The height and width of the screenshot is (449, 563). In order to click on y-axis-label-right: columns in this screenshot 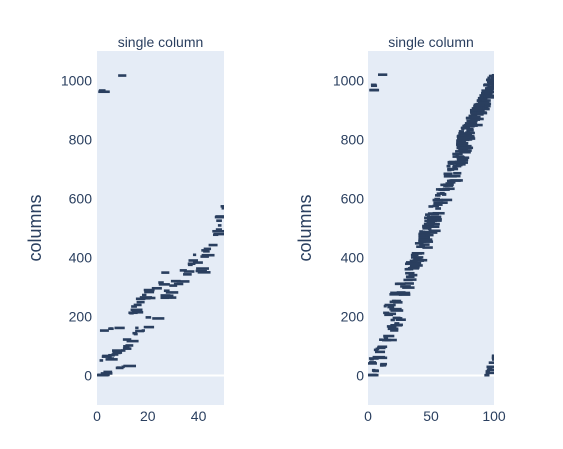, I will do `click(305, 227)`.